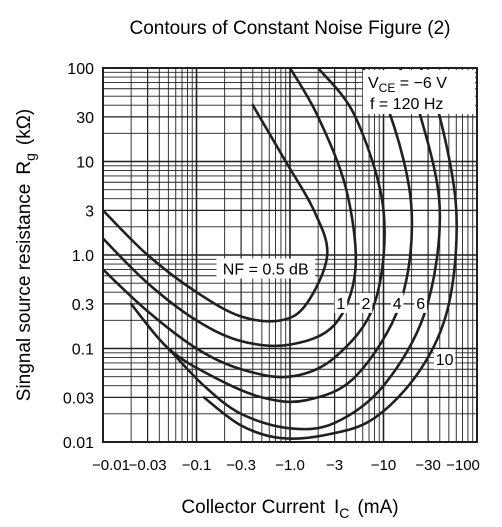 This screenshot has width=502, height=527. I want to click on vce-condition: VCE = −6 V, so click(407, 85).